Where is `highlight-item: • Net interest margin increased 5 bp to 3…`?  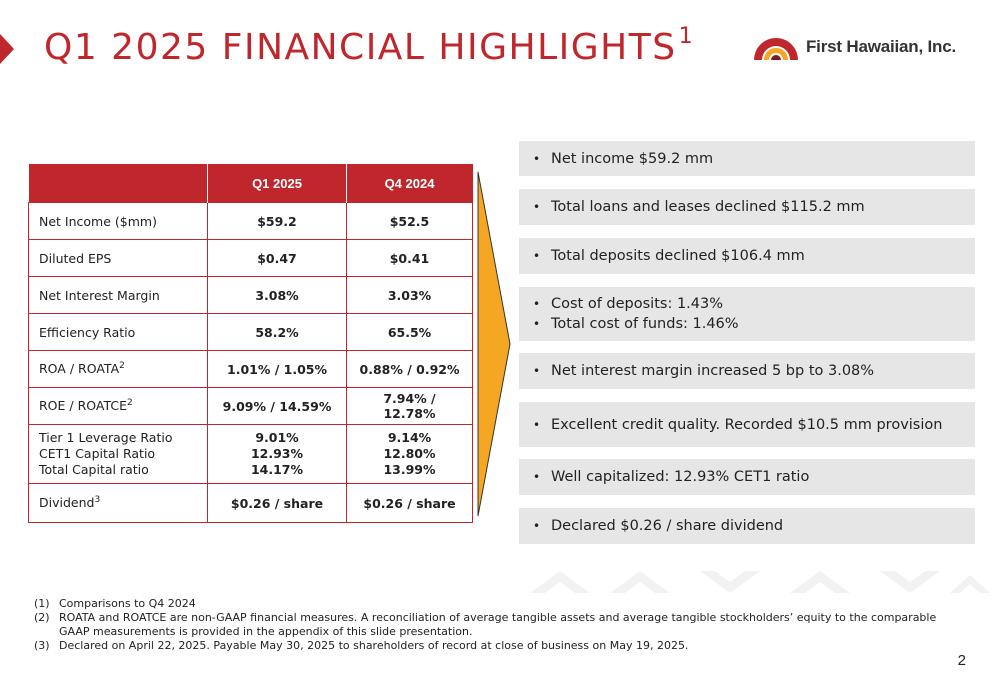
highlight-item: • Net interest margin increased 5 bp to 3… is located at coordinates (747, 371).